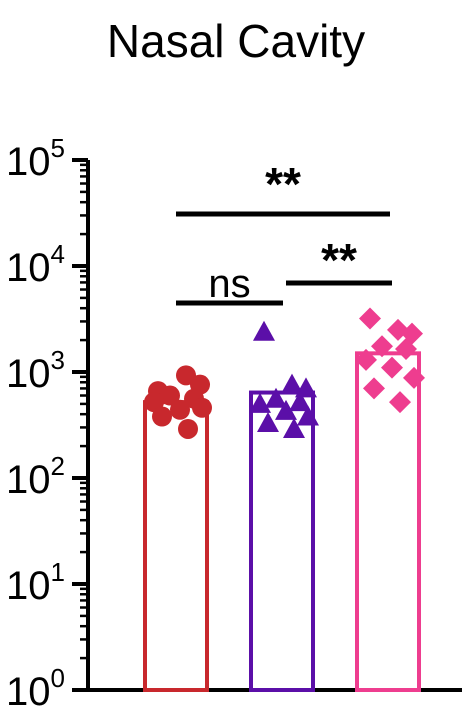 This screenshot has width=472, height=723. What do you see at coordinates (35, 688) in the screenshot?
I see `y-tick-label: 10⁰` at bounding box center [35, 688].